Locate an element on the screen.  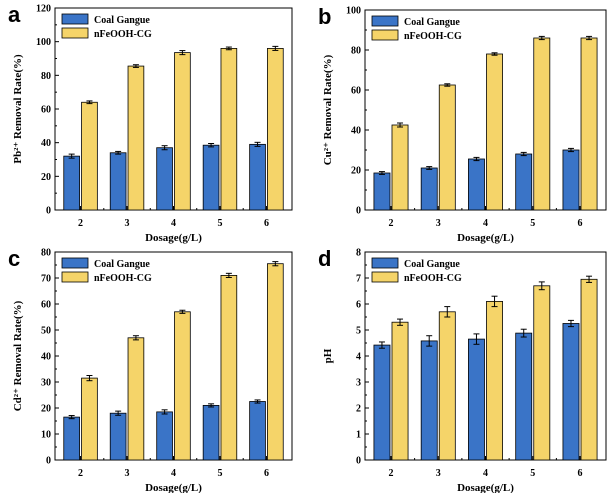
y-tick-label: 30 is located at coordinates (46, 383).